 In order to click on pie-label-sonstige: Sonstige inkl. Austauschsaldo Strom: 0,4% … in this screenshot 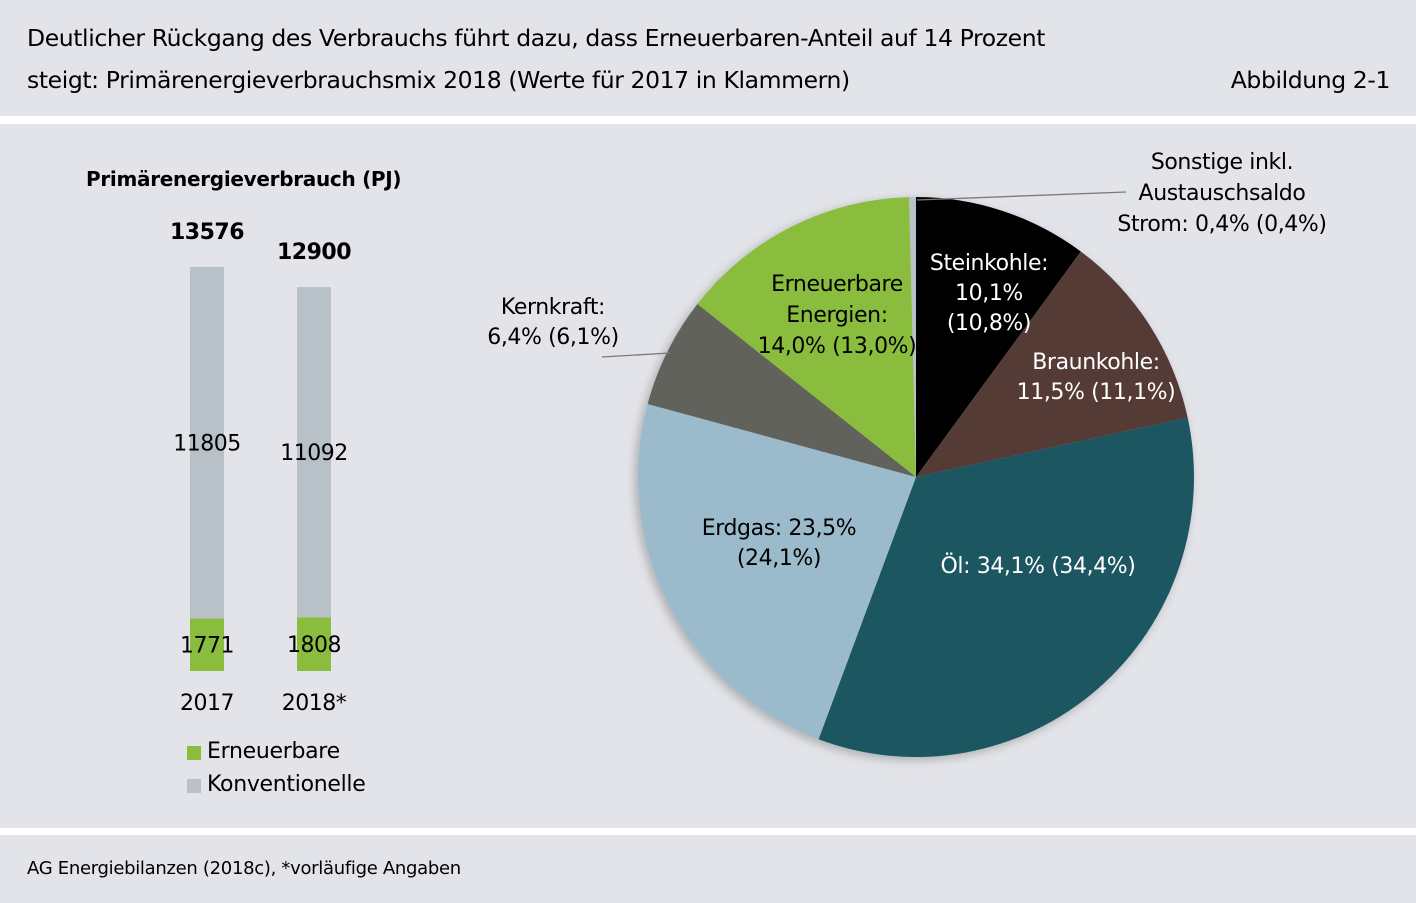, I will do `click(1221, 193)`.